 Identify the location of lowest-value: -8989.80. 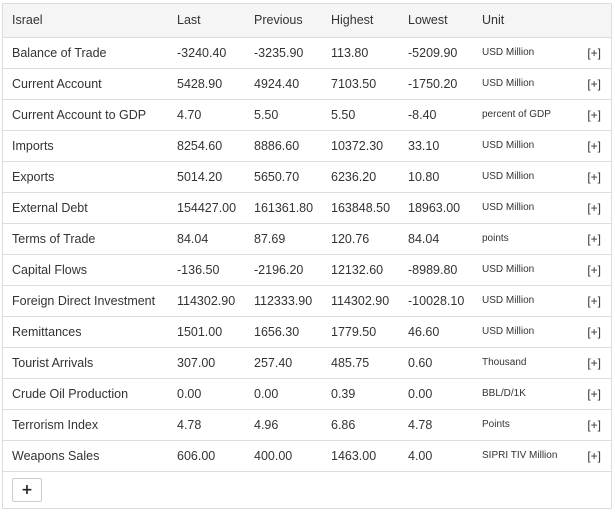
(436, 269).